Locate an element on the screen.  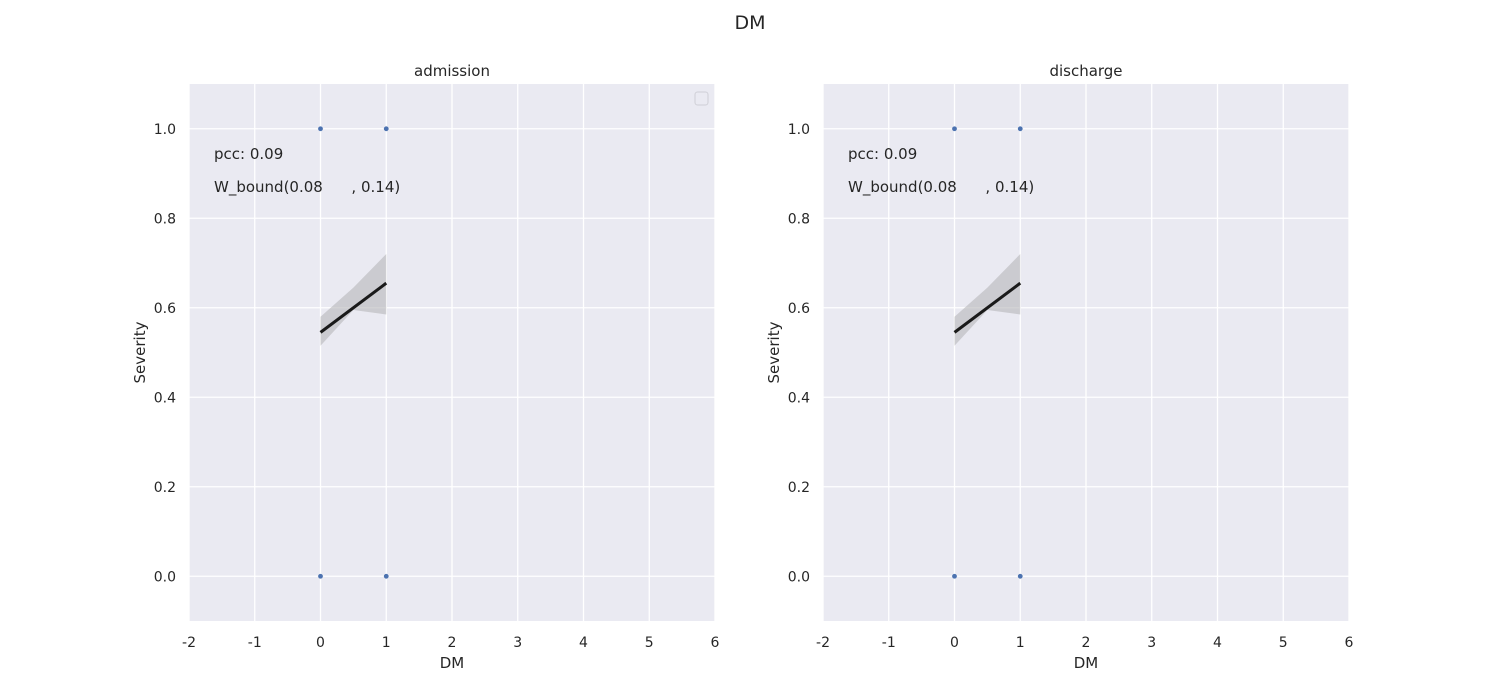
legend-box is located at coordinates (701, 98).